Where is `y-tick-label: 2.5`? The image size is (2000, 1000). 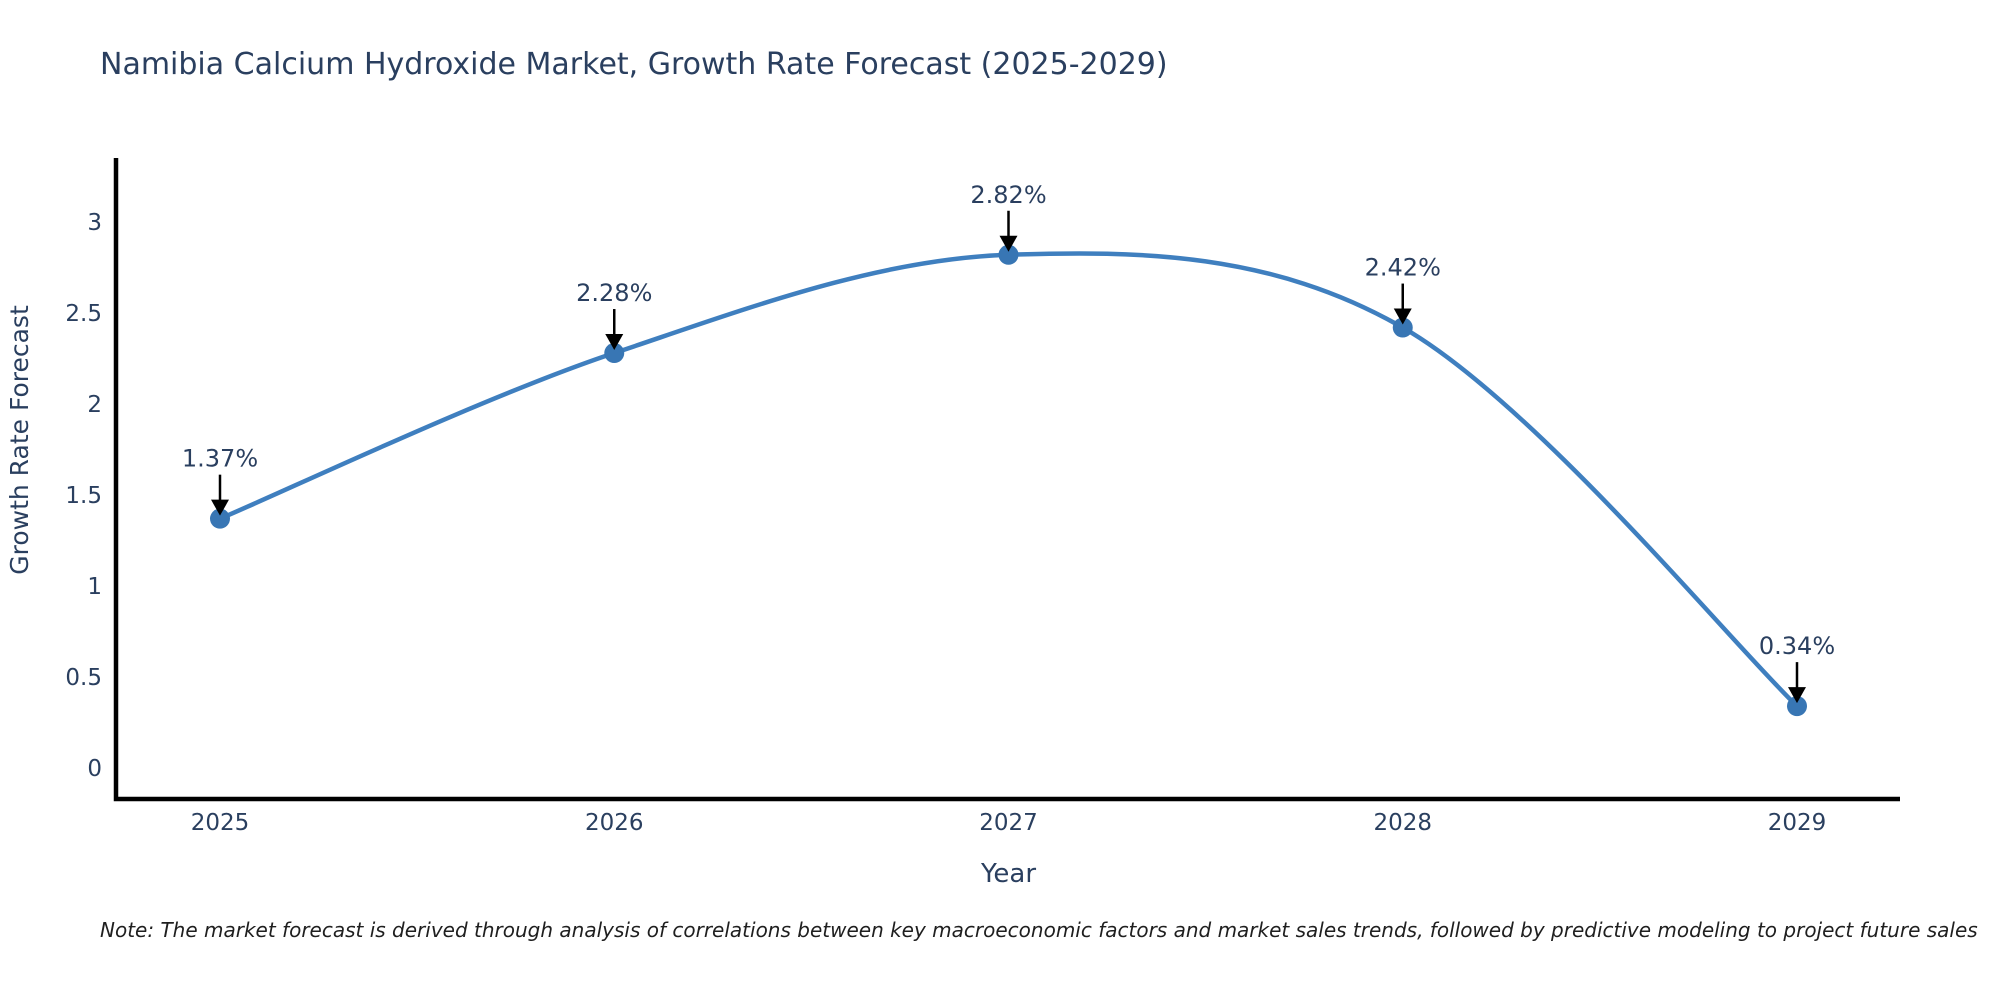 y-tick-label: 2.5 is located at coordinates (83, 314).